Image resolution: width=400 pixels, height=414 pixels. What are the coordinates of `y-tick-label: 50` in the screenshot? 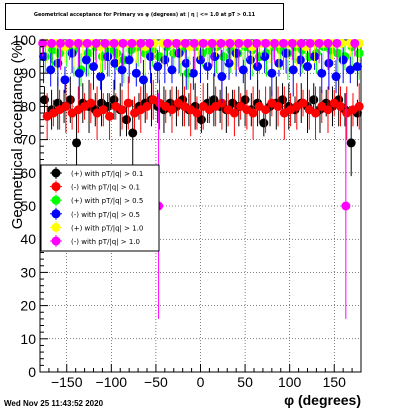 It's located at (28, 206).